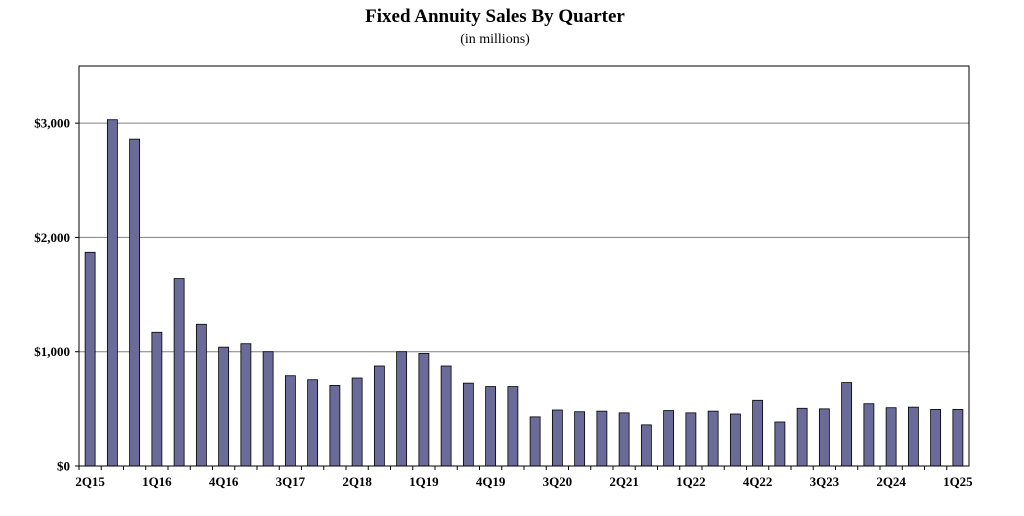 The image size is (1024, 516). What do you see at coordinates (246, 405) in the screenshot?
I see `bar-1Q17` at bounding box center [246, 405].